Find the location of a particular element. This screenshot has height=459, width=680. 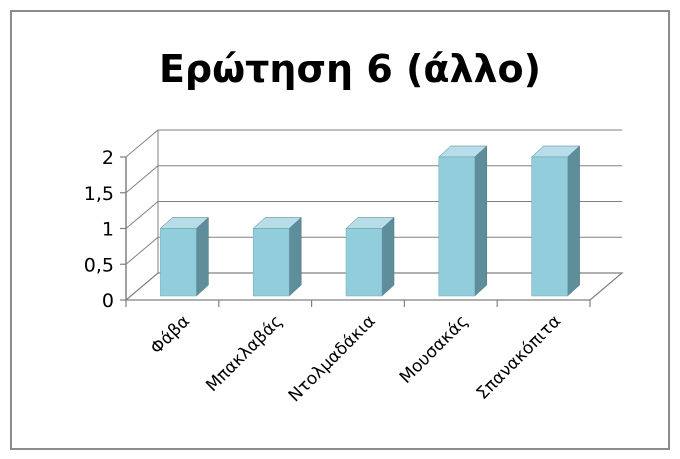

y-tick-label: 1,5 is located at coordinates (99, 194).